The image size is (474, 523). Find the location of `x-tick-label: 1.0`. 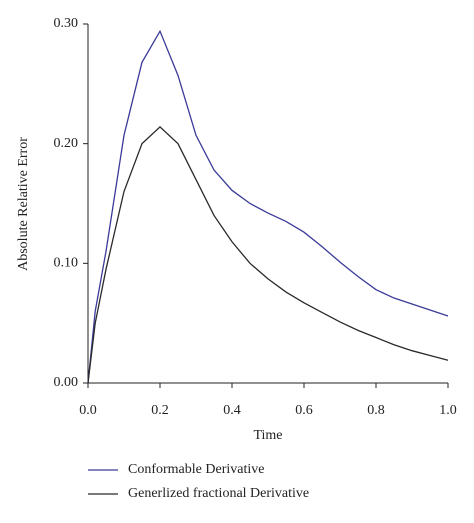

x-tick-label: 1.0 is located at coordinates (448, 410).